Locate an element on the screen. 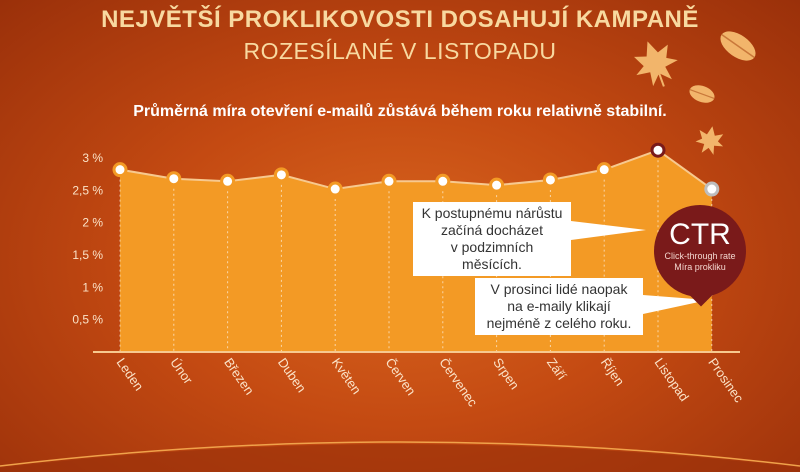 This screenshot has height=472, width=800. callout-autumn-line: K postupnému nárůstu is located at coordinates (492, 213).